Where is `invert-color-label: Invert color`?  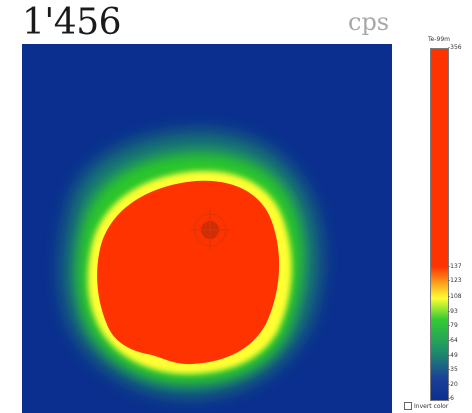
invert-color-label: Invert color is located at coordinates (431, 406).